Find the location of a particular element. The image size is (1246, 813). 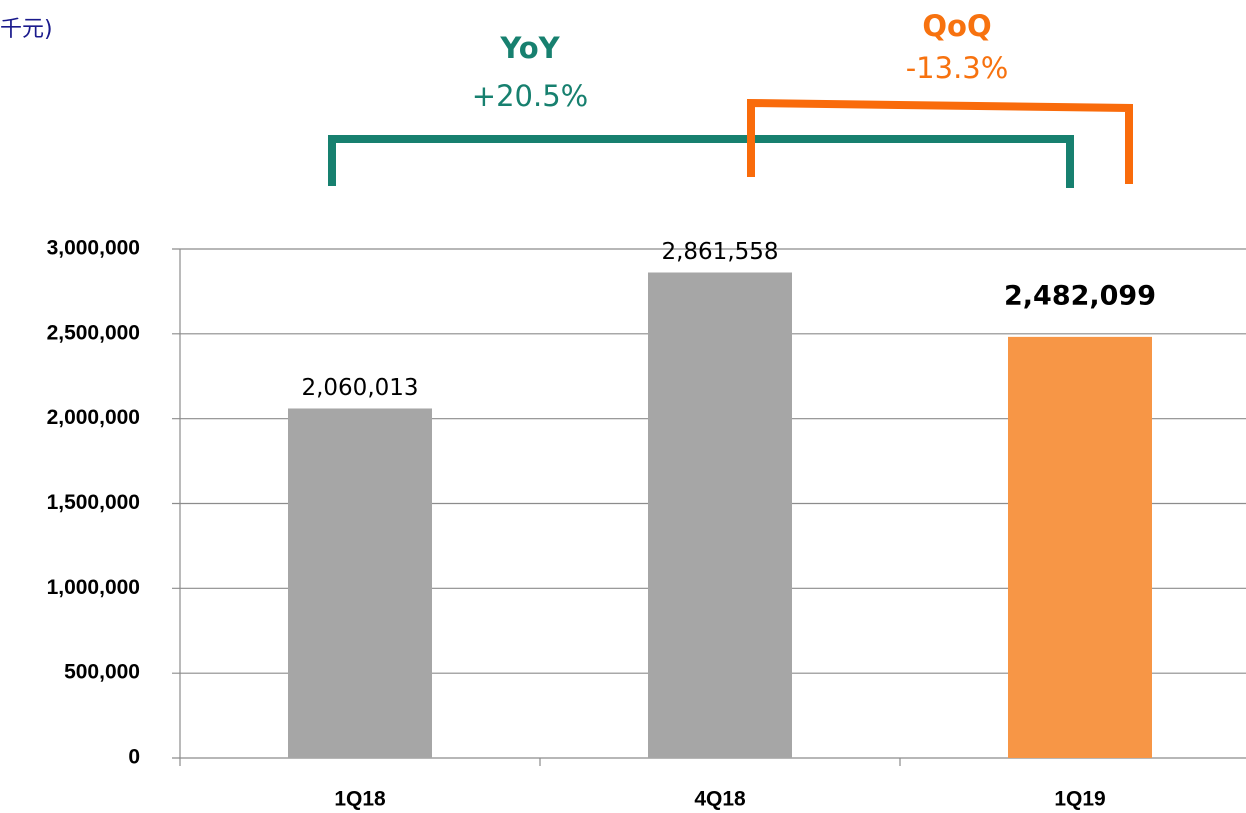

qoq-title: QoQ is located at coordinates (956, 26).